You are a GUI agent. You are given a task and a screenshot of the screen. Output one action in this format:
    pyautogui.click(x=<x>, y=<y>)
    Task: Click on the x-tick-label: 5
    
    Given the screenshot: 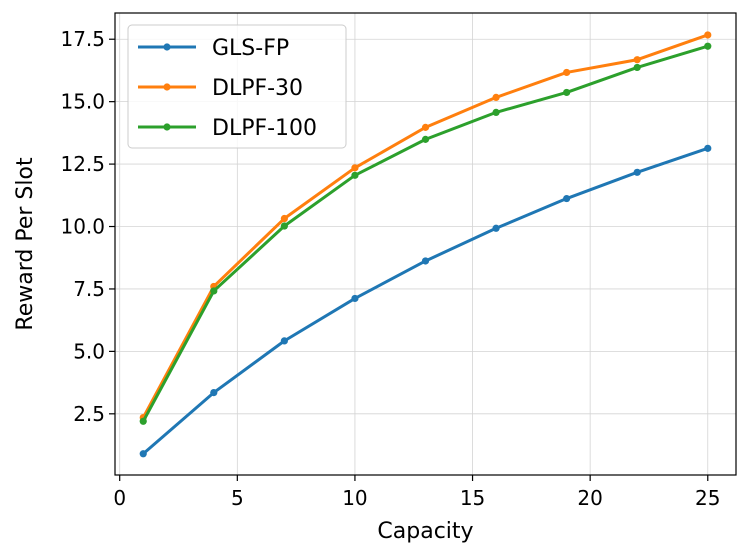 What is the action you would take?
    pyautogui.click(x=237, y=498)
    